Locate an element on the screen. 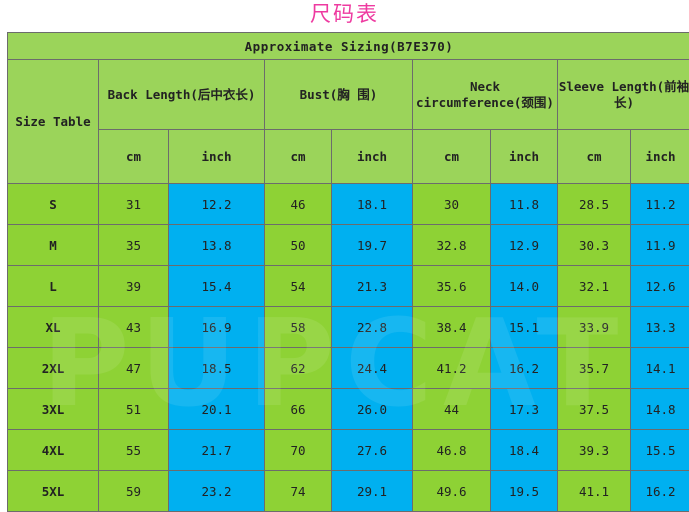 The image size is (689, 512). inch-value: 11.9 is located at coordinates (660, 245).